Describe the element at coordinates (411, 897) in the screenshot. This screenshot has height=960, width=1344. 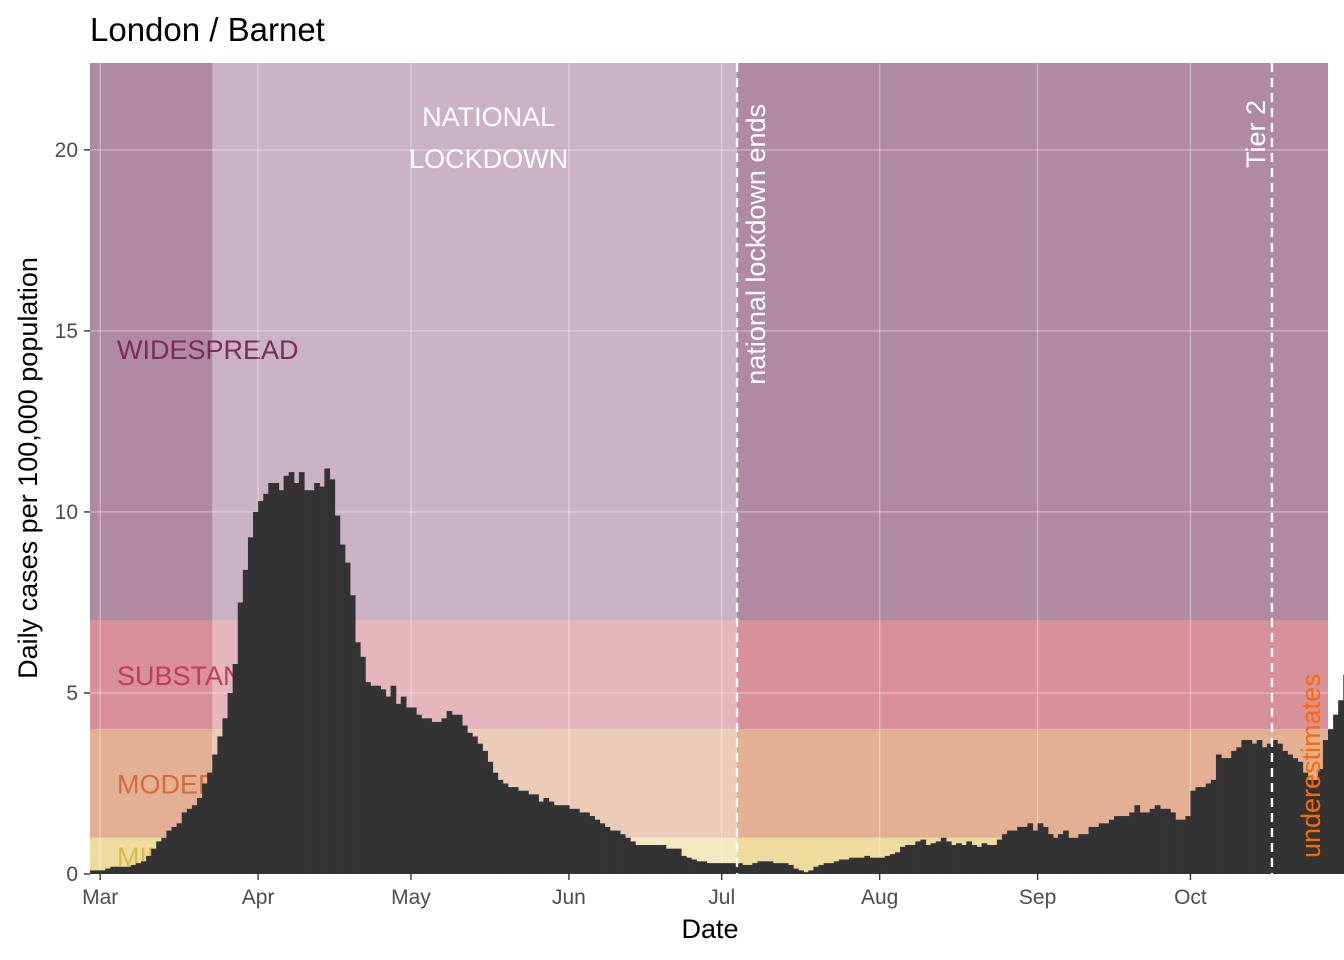
I see `x-tick-label: May` at that location.